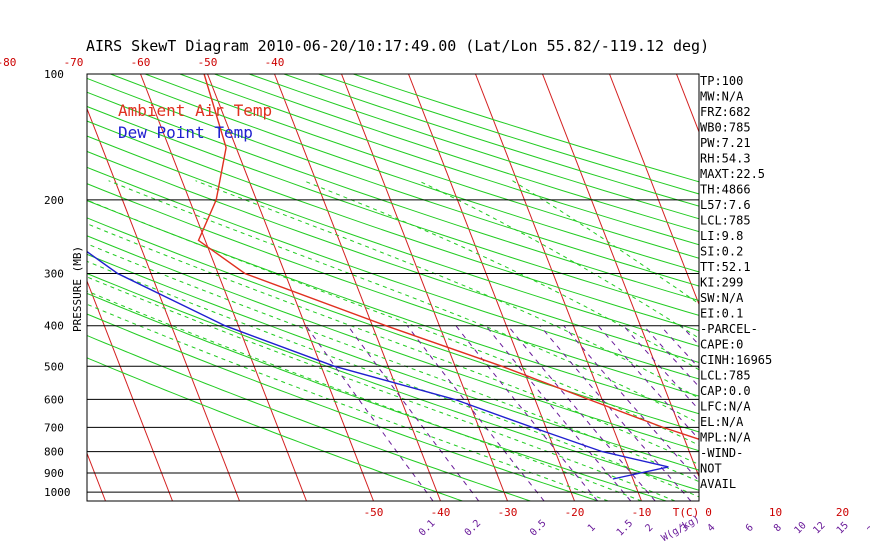 The width and height of the screenshot is (870, 560). Describe the element at coordinates (725, 112) in the screenshot. I see `side-panel-item: FRZ:682` at that location.